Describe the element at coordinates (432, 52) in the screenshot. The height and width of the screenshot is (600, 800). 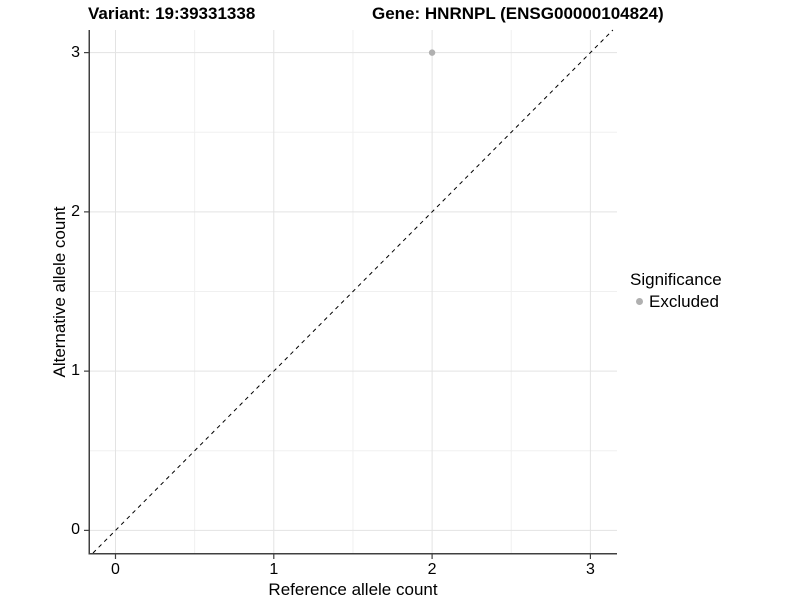
I see `data-point-excluded` at that location.